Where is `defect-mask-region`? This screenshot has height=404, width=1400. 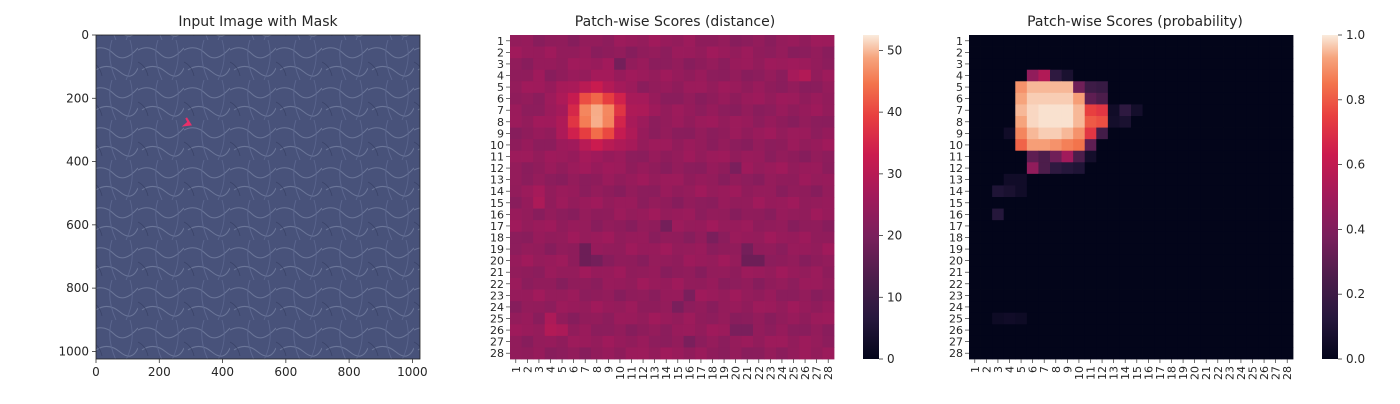 defect-mask-region is located at coordinates (186, 122).